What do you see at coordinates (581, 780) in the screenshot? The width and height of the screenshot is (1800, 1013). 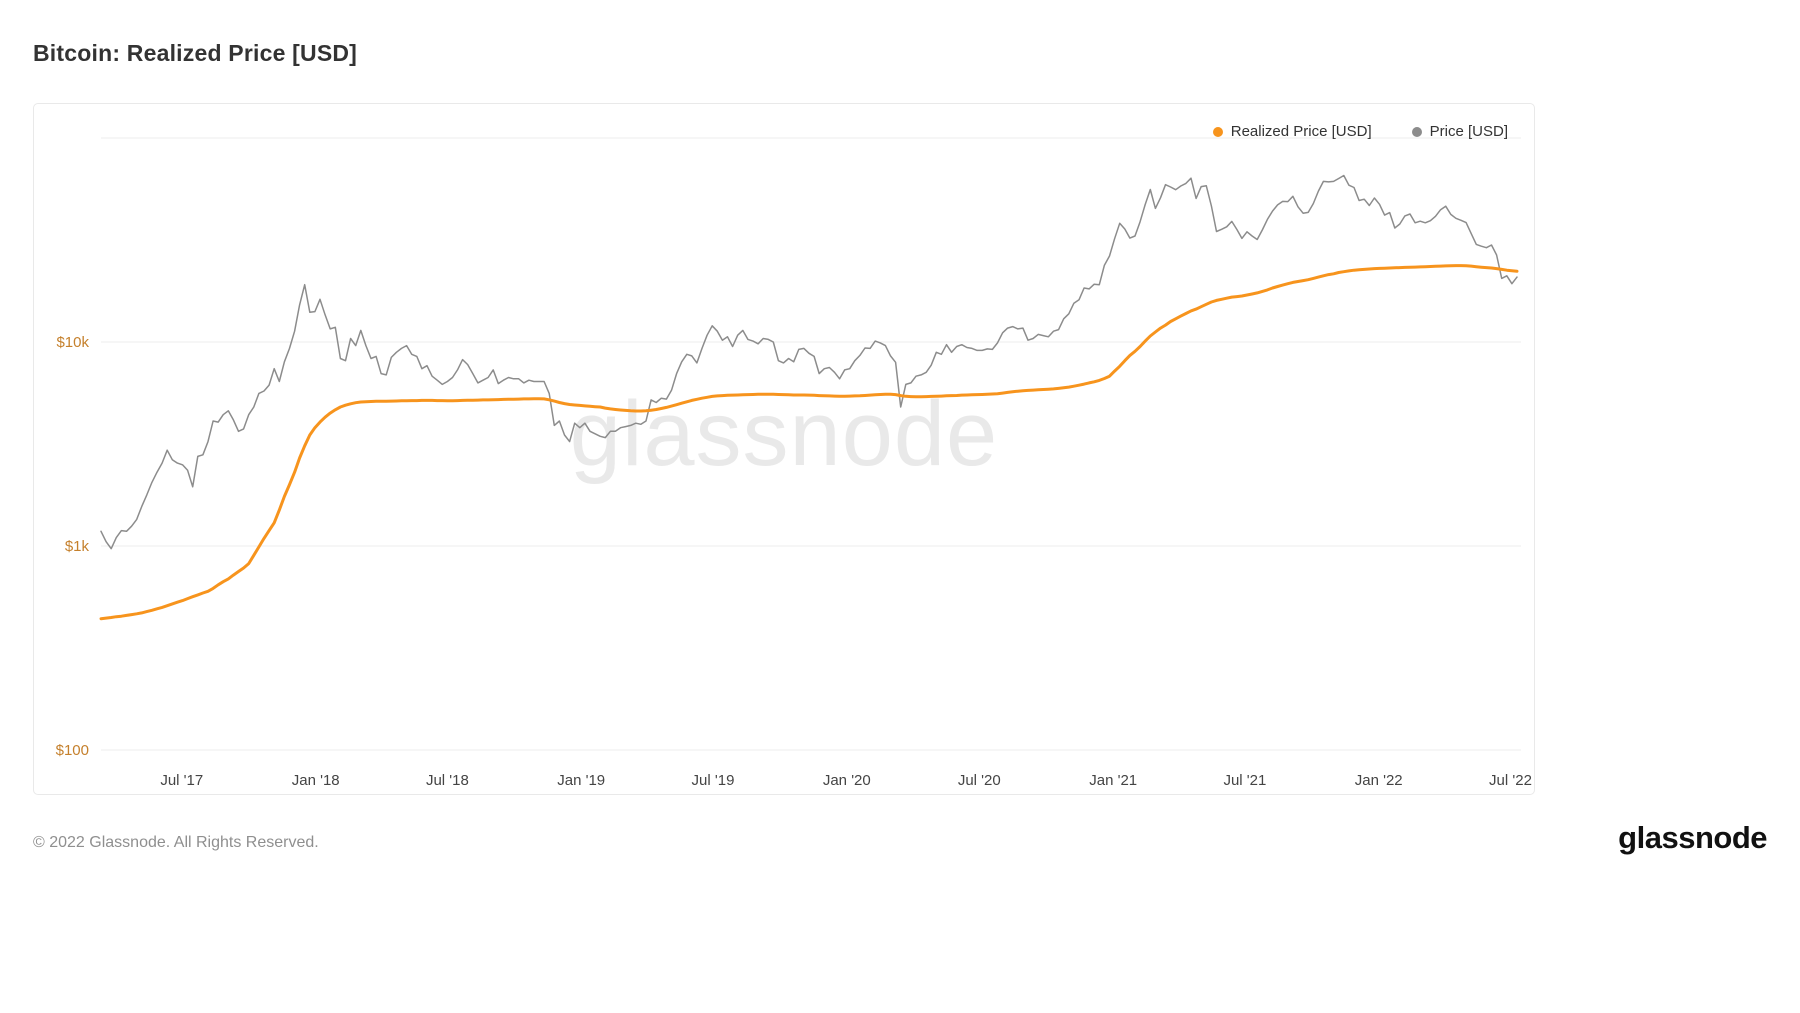 I see `svg-text: Jan '19` at bounding box center [581, 780].